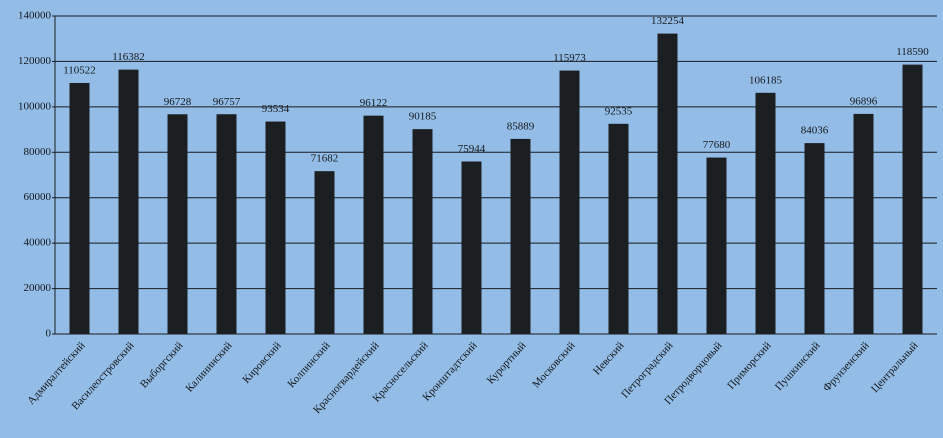 This screenshot has width=943, height=438. What do you see at coordinates (38, 243) in the screenshot?
I see `y-tick-label: 40000` at bounding box center [38, 243].